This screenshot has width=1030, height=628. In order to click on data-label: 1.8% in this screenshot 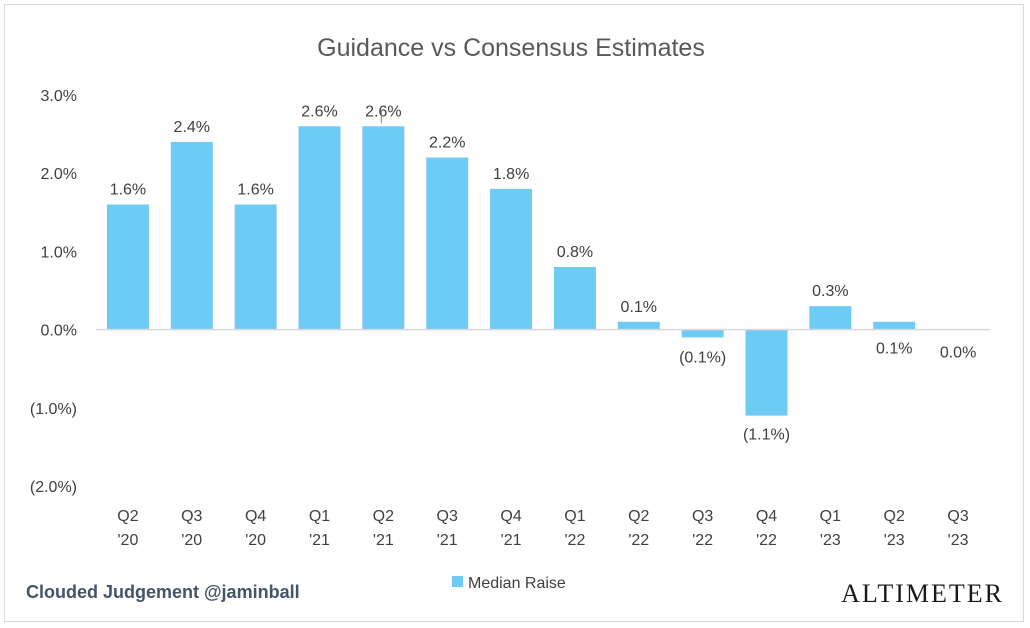, I will do `click(511, 174)`.